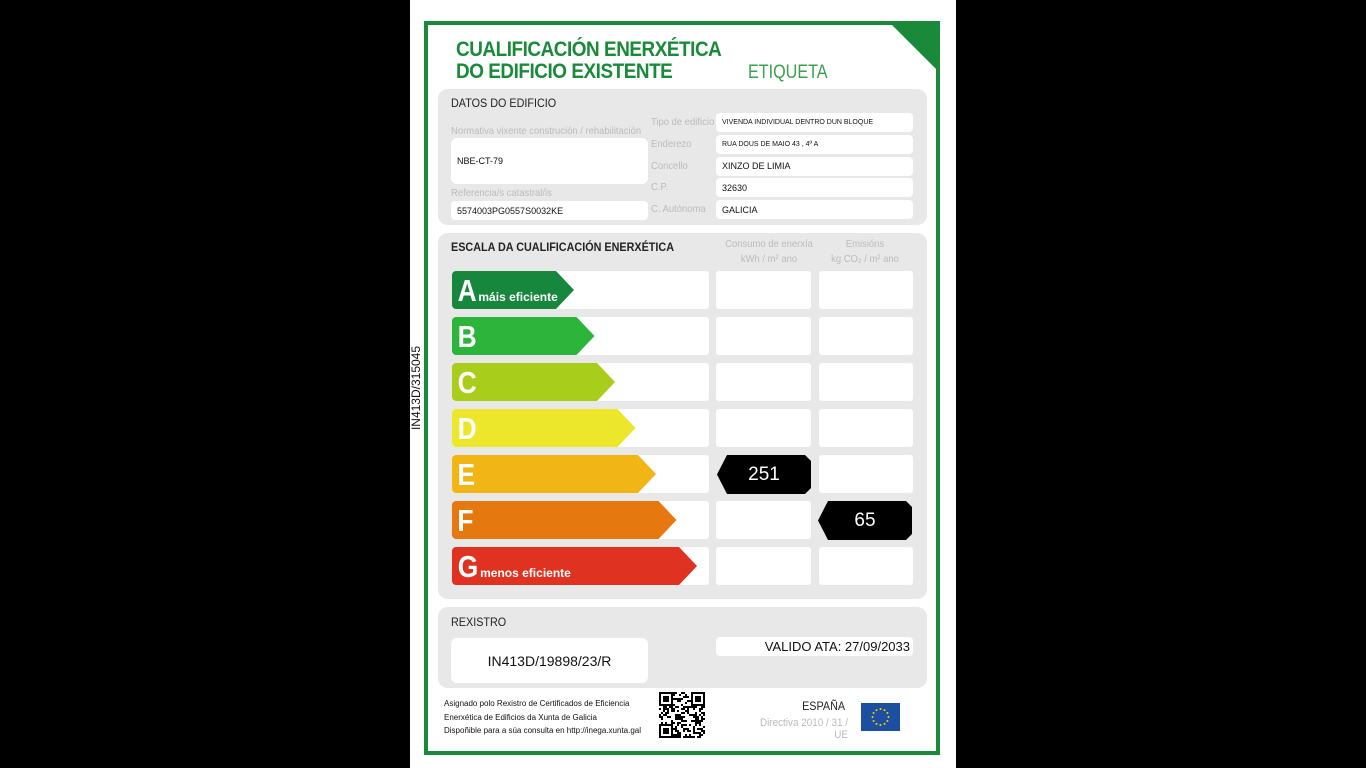 This screenshot has height=768, width=1366. Describe the element at coordinates (549, 161) in the screenshot. I see `normativa-value: NBE-CT-79` at that location.